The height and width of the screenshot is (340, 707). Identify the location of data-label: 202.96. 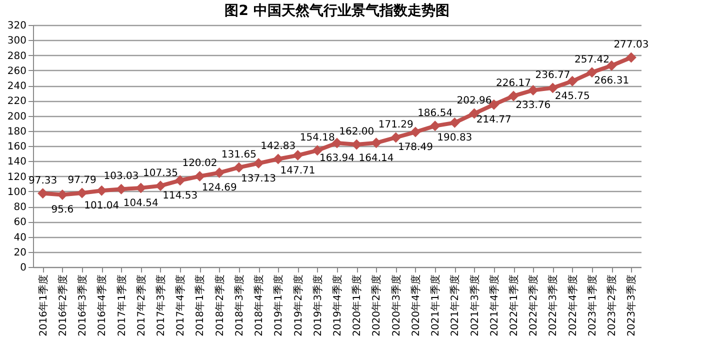
(474, 101).